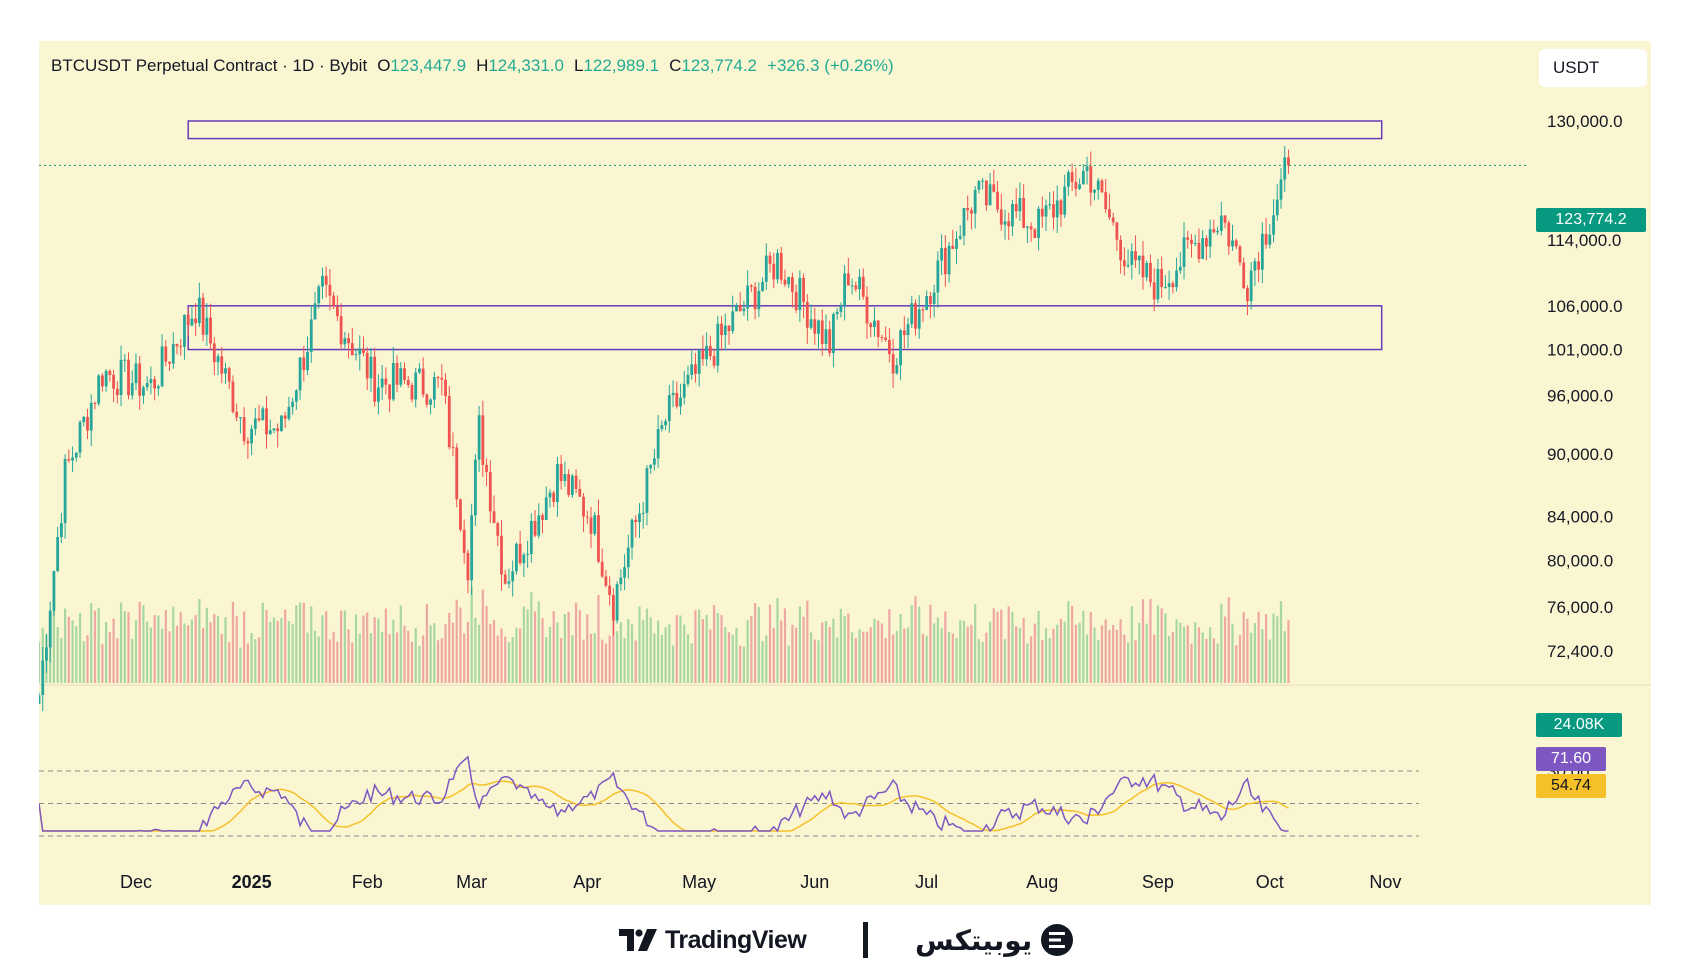  I want to click on price-axis-label: 101,000.0, so click(1585, 350).